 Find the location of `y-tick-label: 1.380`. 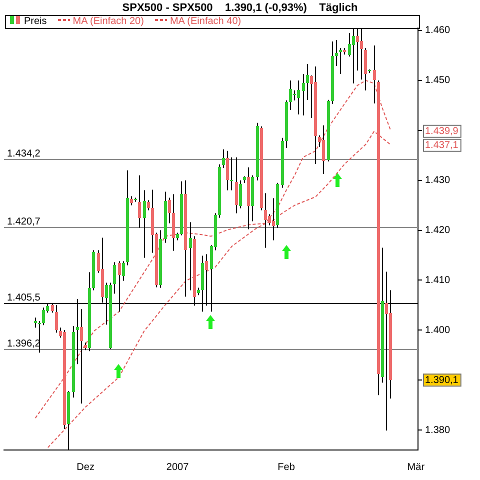

y-tick-label: 1.380 is located at coordinates (437, 430).